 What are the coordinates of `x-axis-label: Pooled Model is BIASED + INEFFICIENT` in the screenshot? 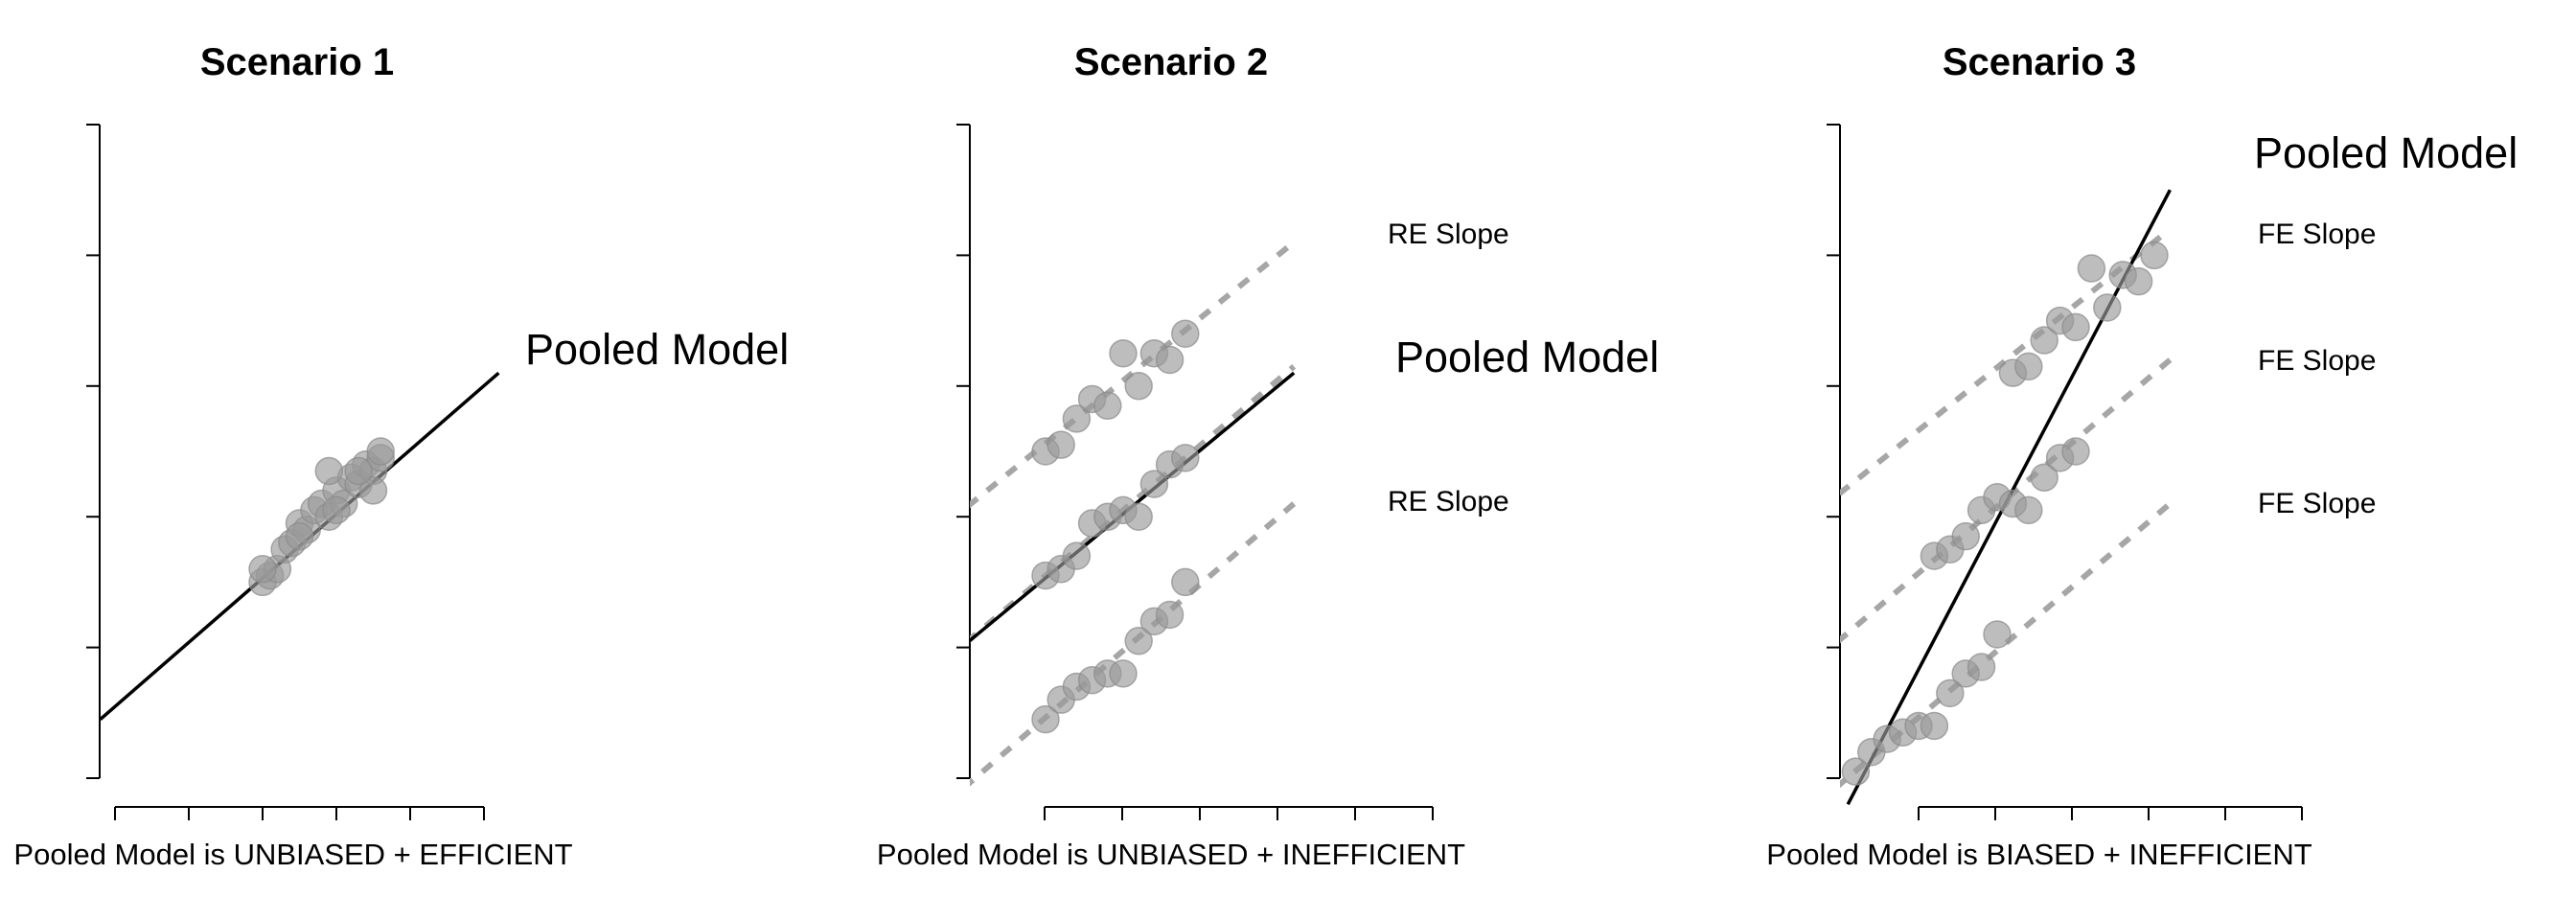 It's located at (2039, 854).